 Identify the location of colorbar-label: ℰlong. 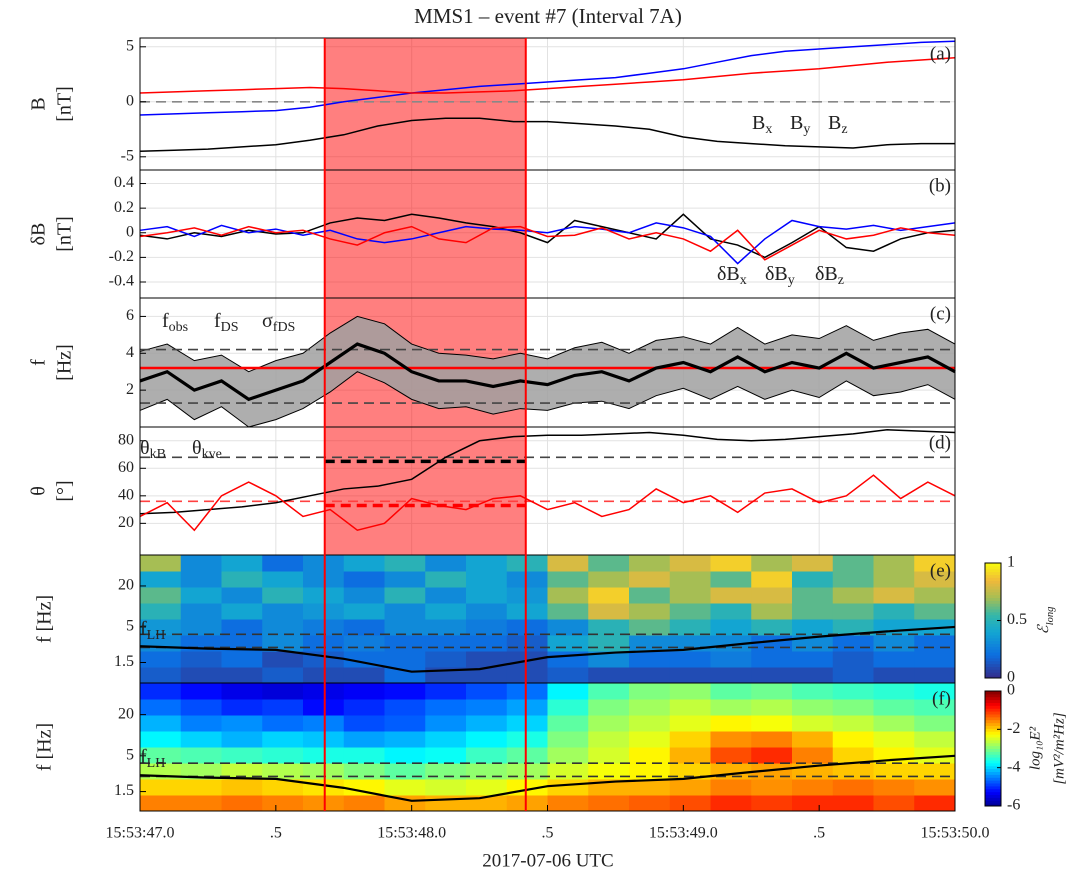
(1046, 621).